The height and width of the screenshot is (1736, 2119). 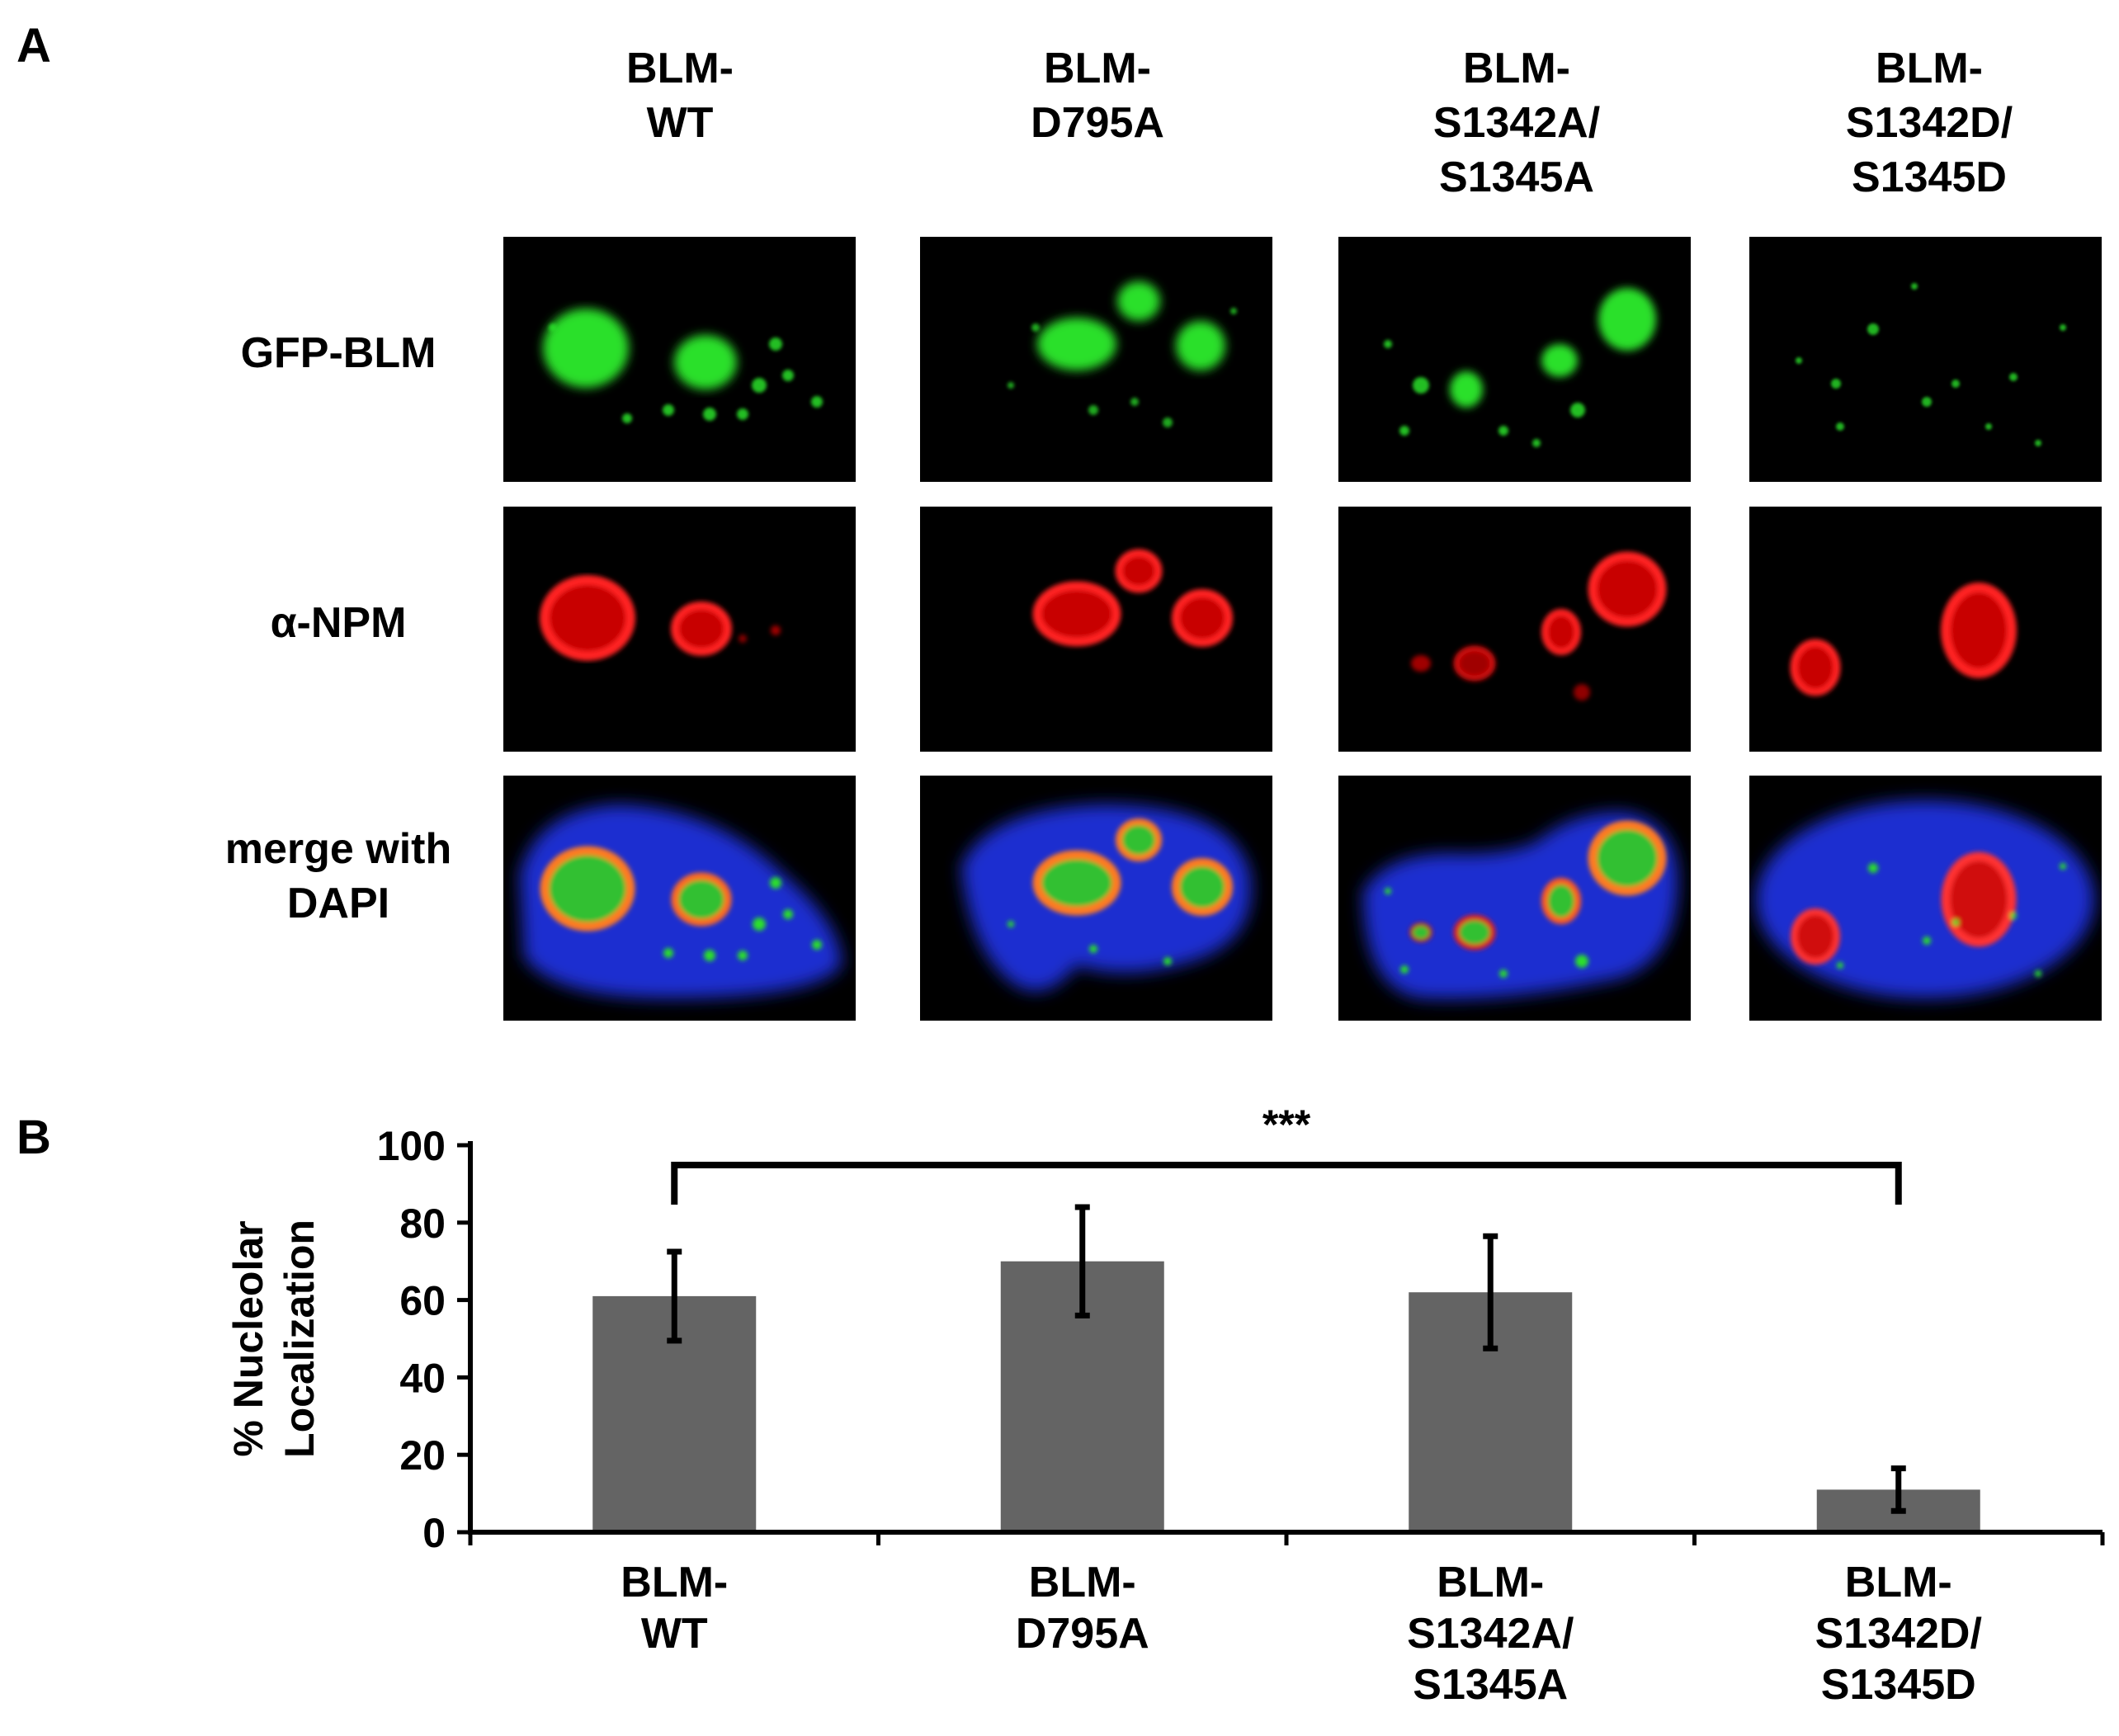 I want to click on micrograph-gfp-blm-d795a, so click(x=1096, y=359).